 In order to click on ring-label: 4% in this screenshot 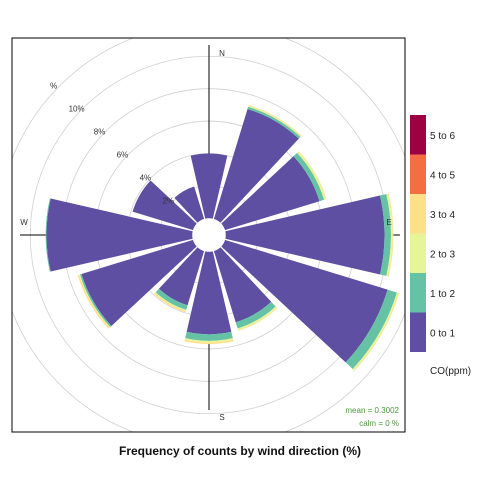, I will do `click(146, 177)`.